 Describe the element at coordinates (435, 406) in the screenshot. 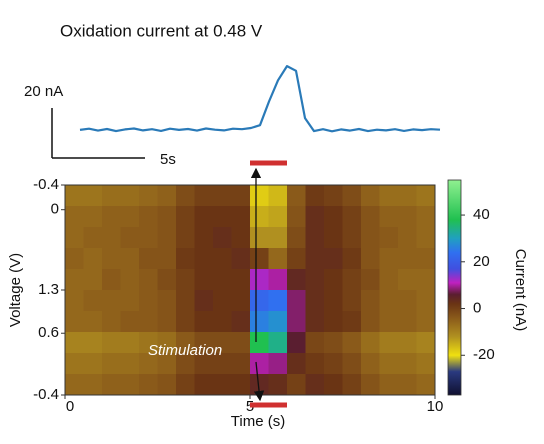

I see `x-tick-label: 10` at that location.